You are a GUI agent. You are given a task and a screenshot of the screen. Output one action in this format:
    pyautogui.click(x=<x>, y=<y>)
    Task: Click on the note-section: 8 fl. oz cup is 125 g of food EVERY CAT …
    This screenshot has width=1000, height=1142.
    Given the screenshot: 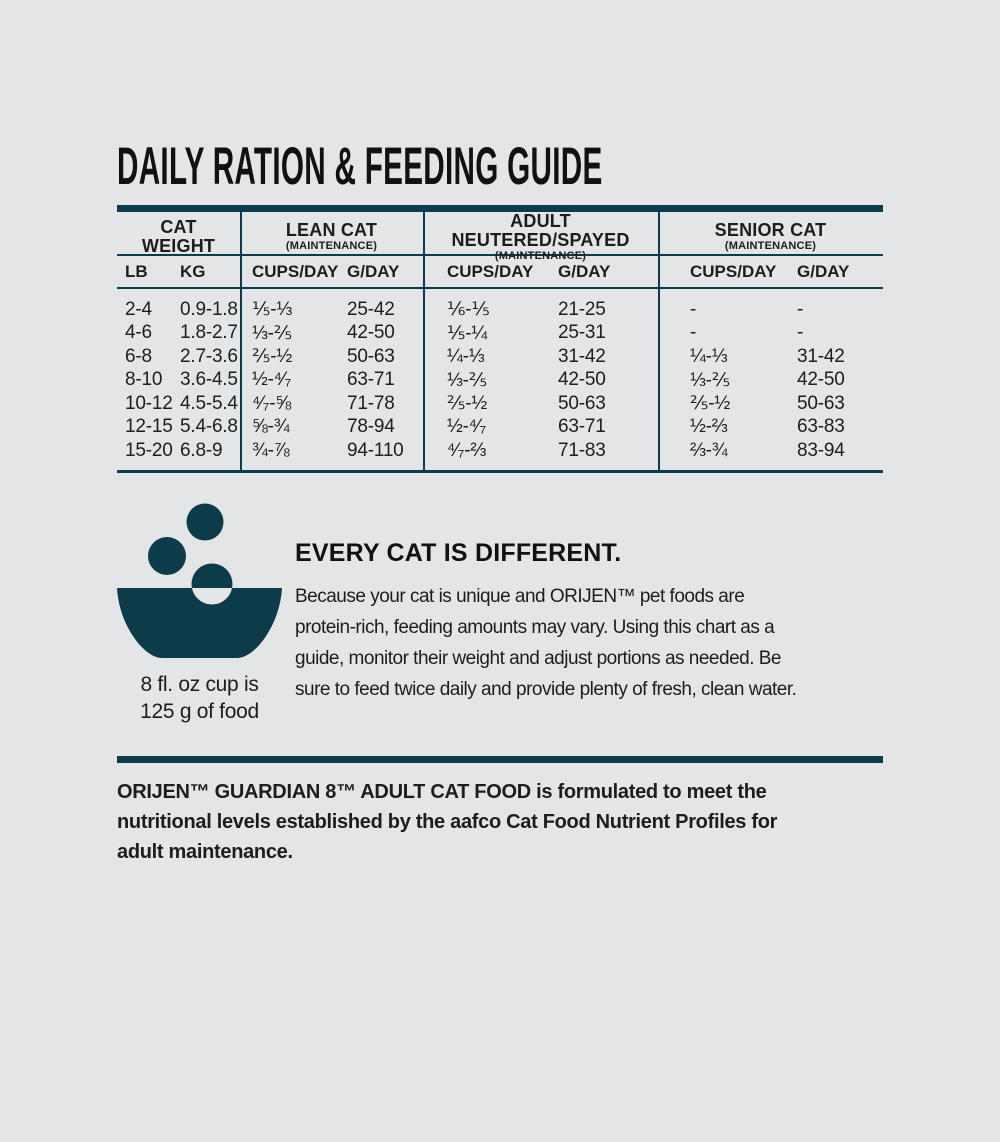 What is the action you would take?
    pyautogui.click(x=500, y=614)
    